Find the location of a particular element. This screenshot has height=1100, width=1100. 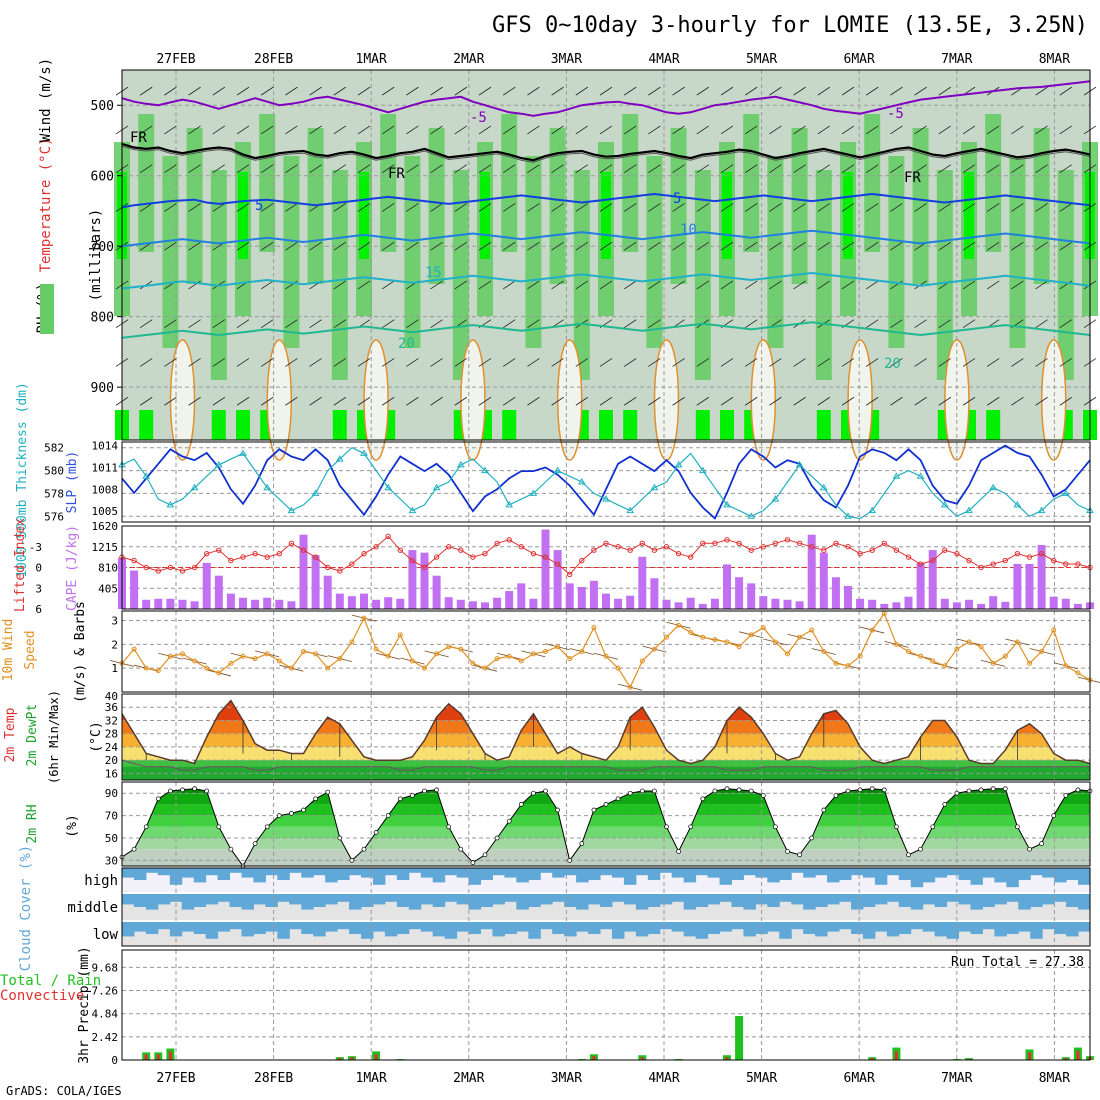

cape-tick-label: 405 is located at coordinates (108, 588).